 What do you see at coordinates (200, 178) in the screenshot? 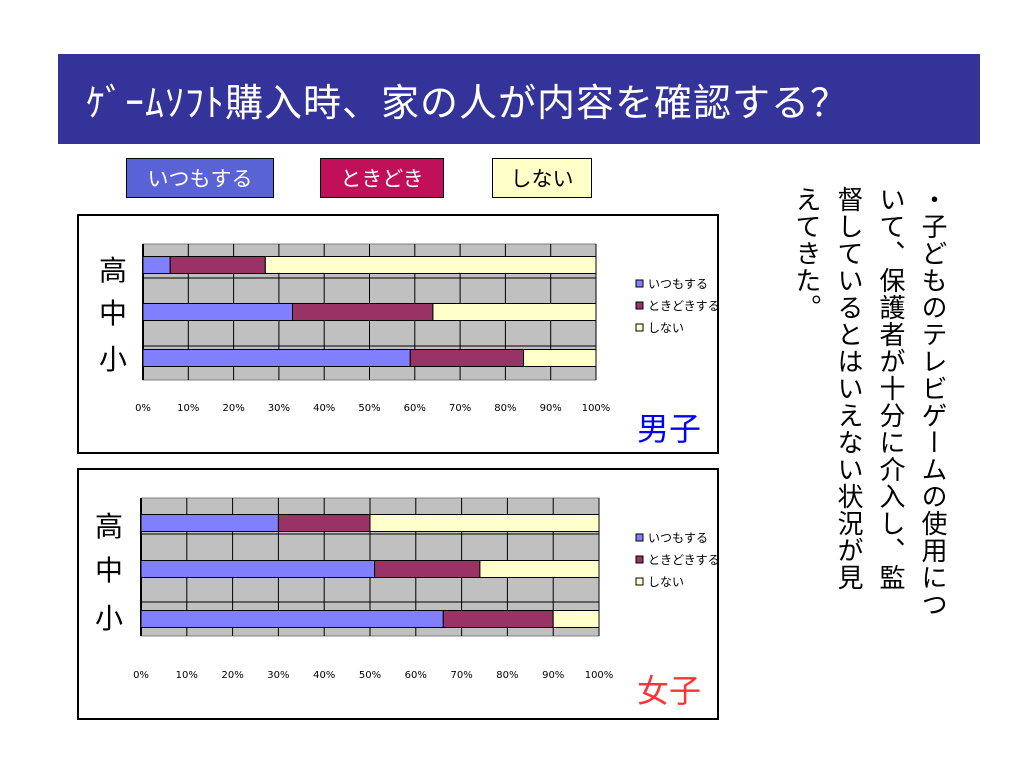
I see `key-label-always: いつもする` at bounding box center [200, 178].